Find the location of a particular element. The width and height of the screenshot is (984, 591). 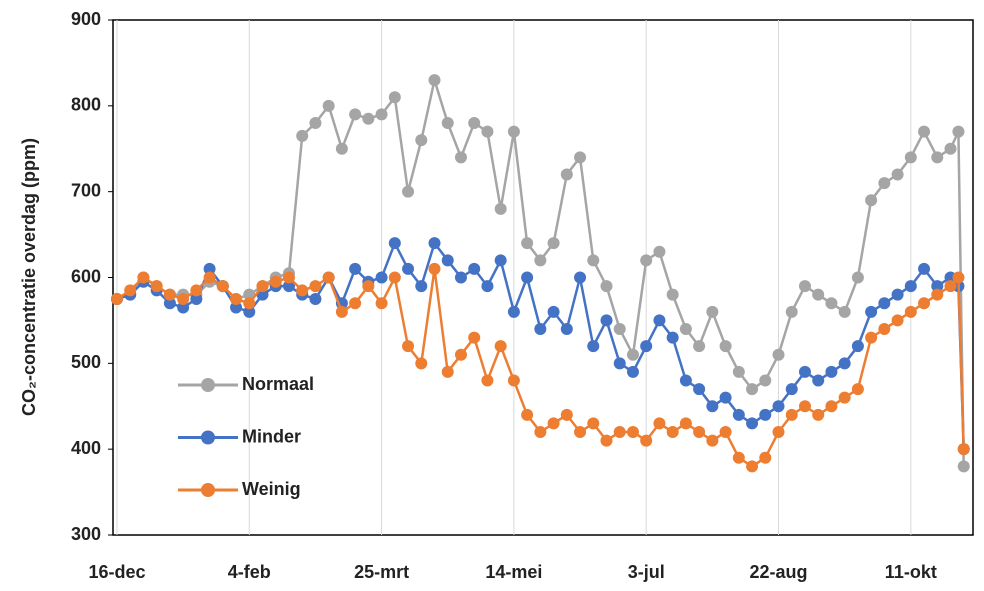

y-axis-label: CO₂-concentratie overdag (ppm) is located at coordinates (29, 277).